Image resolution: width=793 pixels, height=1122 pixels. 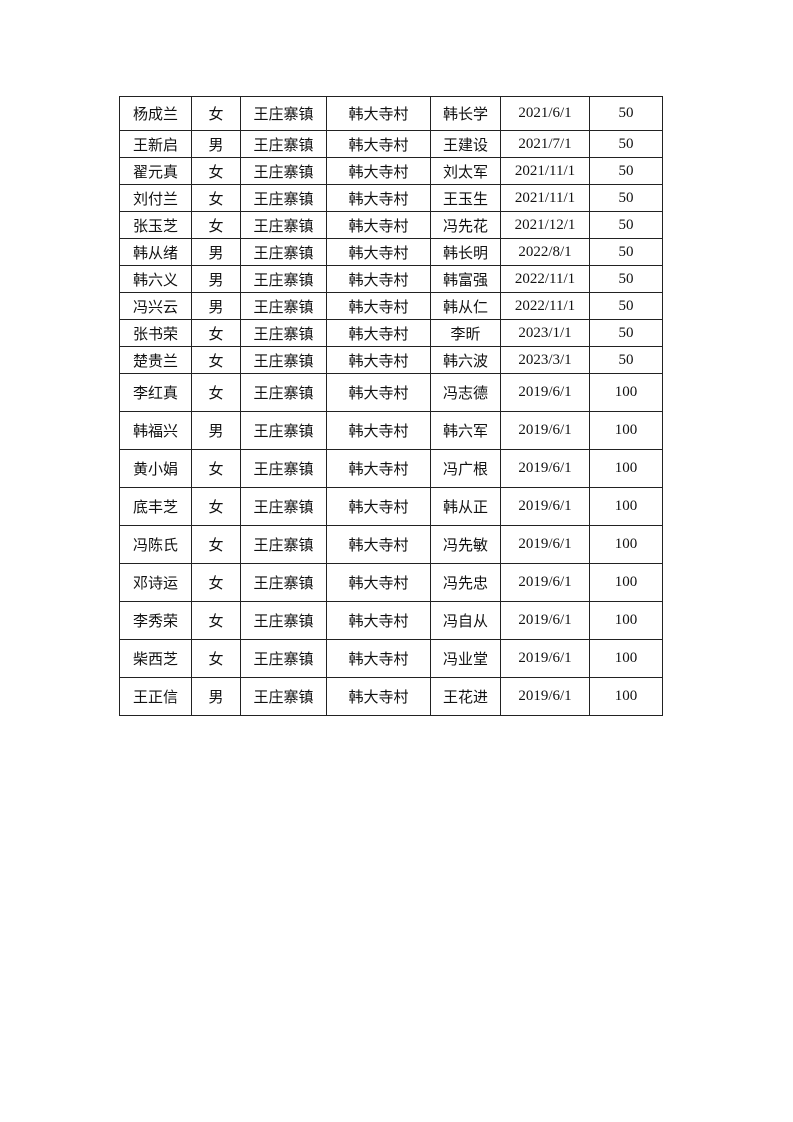 What do you see at coordinates (545, 333) in the screenshot?
I see `date-cell: 2023/1/1` at bounding box center [545, 333].